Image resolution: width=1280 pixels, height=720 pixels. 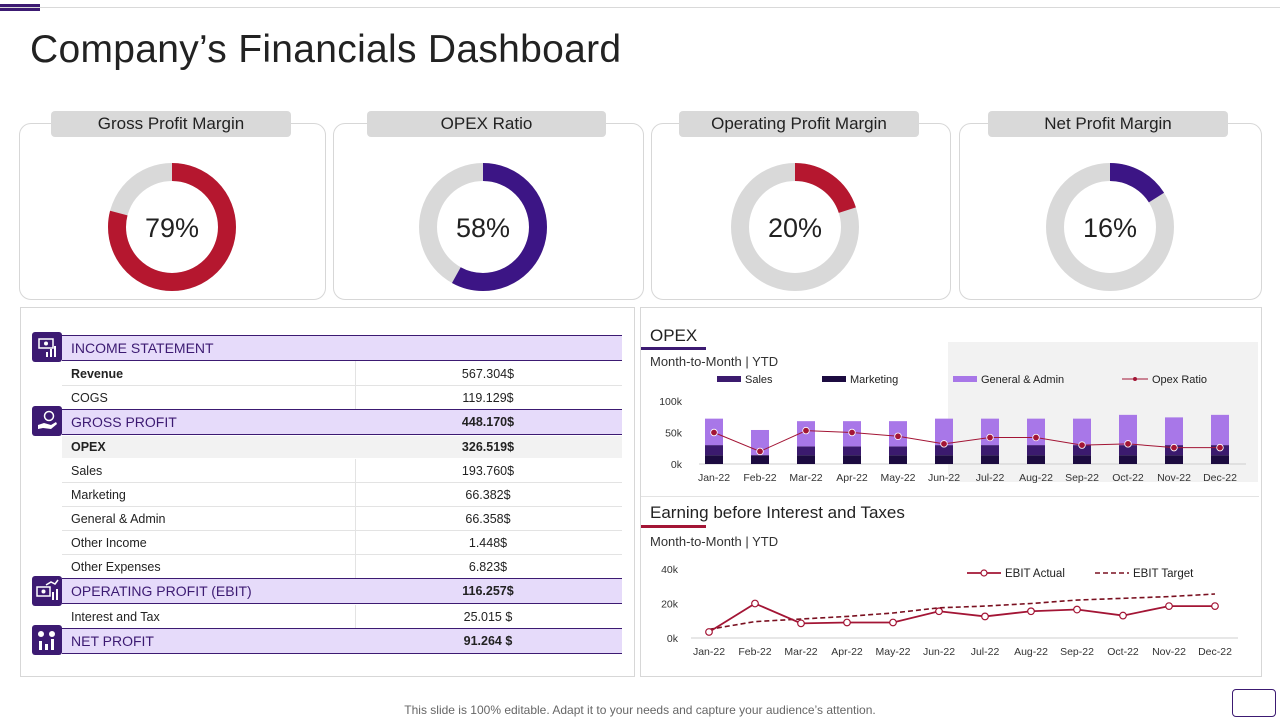 What do you see at coordinates (98, 495) in the screenshot?
I see `row-label-marketing: Marketing` at bounding box center [98, 495].